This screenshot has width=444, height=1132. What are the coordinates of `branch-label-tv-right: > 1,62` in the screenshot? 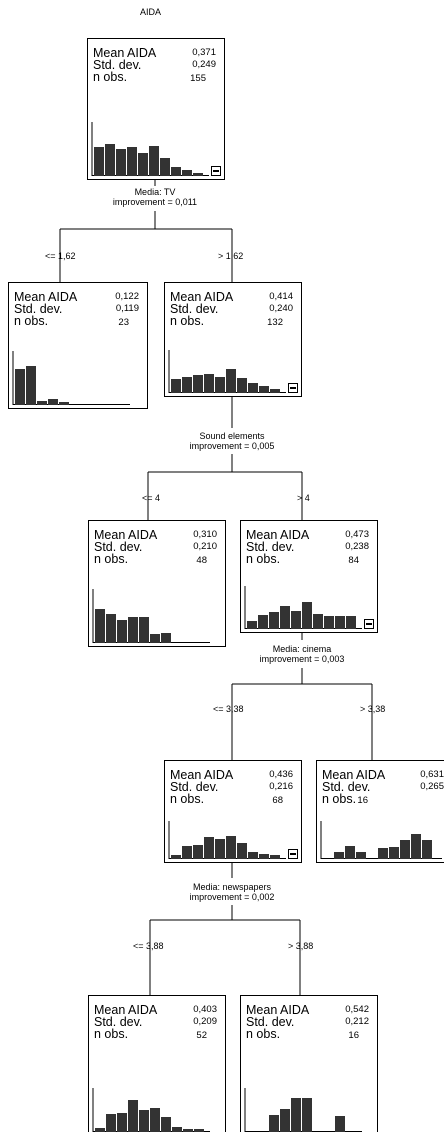 It's located at (231, 256).